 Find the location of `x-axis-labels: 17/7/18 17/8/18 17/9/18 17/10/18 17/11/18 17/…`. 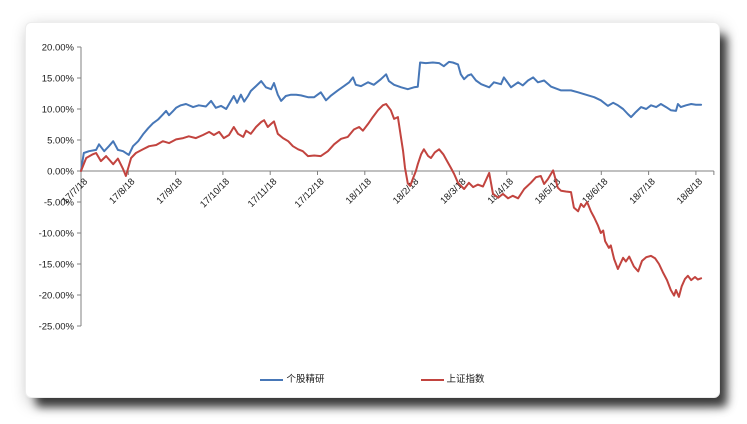

x-axis-labels: 17/7/18 17/8/18 17/9/18 17/10/18 17/11/18 17/… is located at coordinates (382, 193).